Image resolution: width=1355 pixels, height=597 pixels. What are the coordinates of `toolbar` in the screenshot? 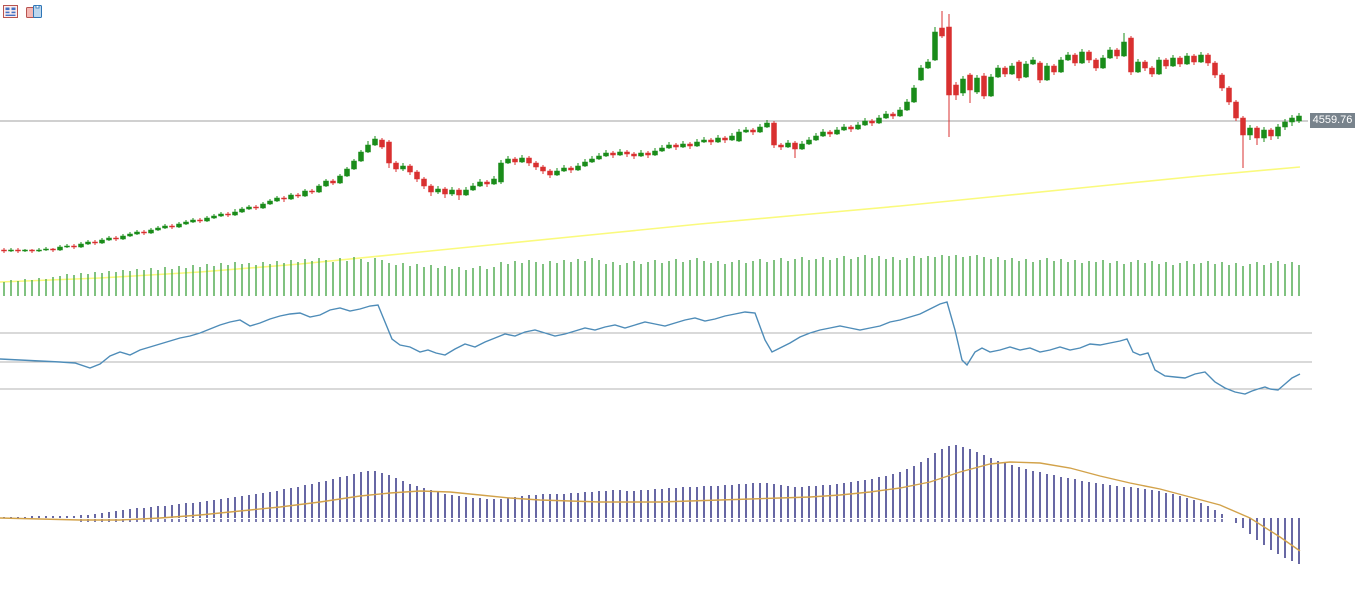 It's located at (22, 12).